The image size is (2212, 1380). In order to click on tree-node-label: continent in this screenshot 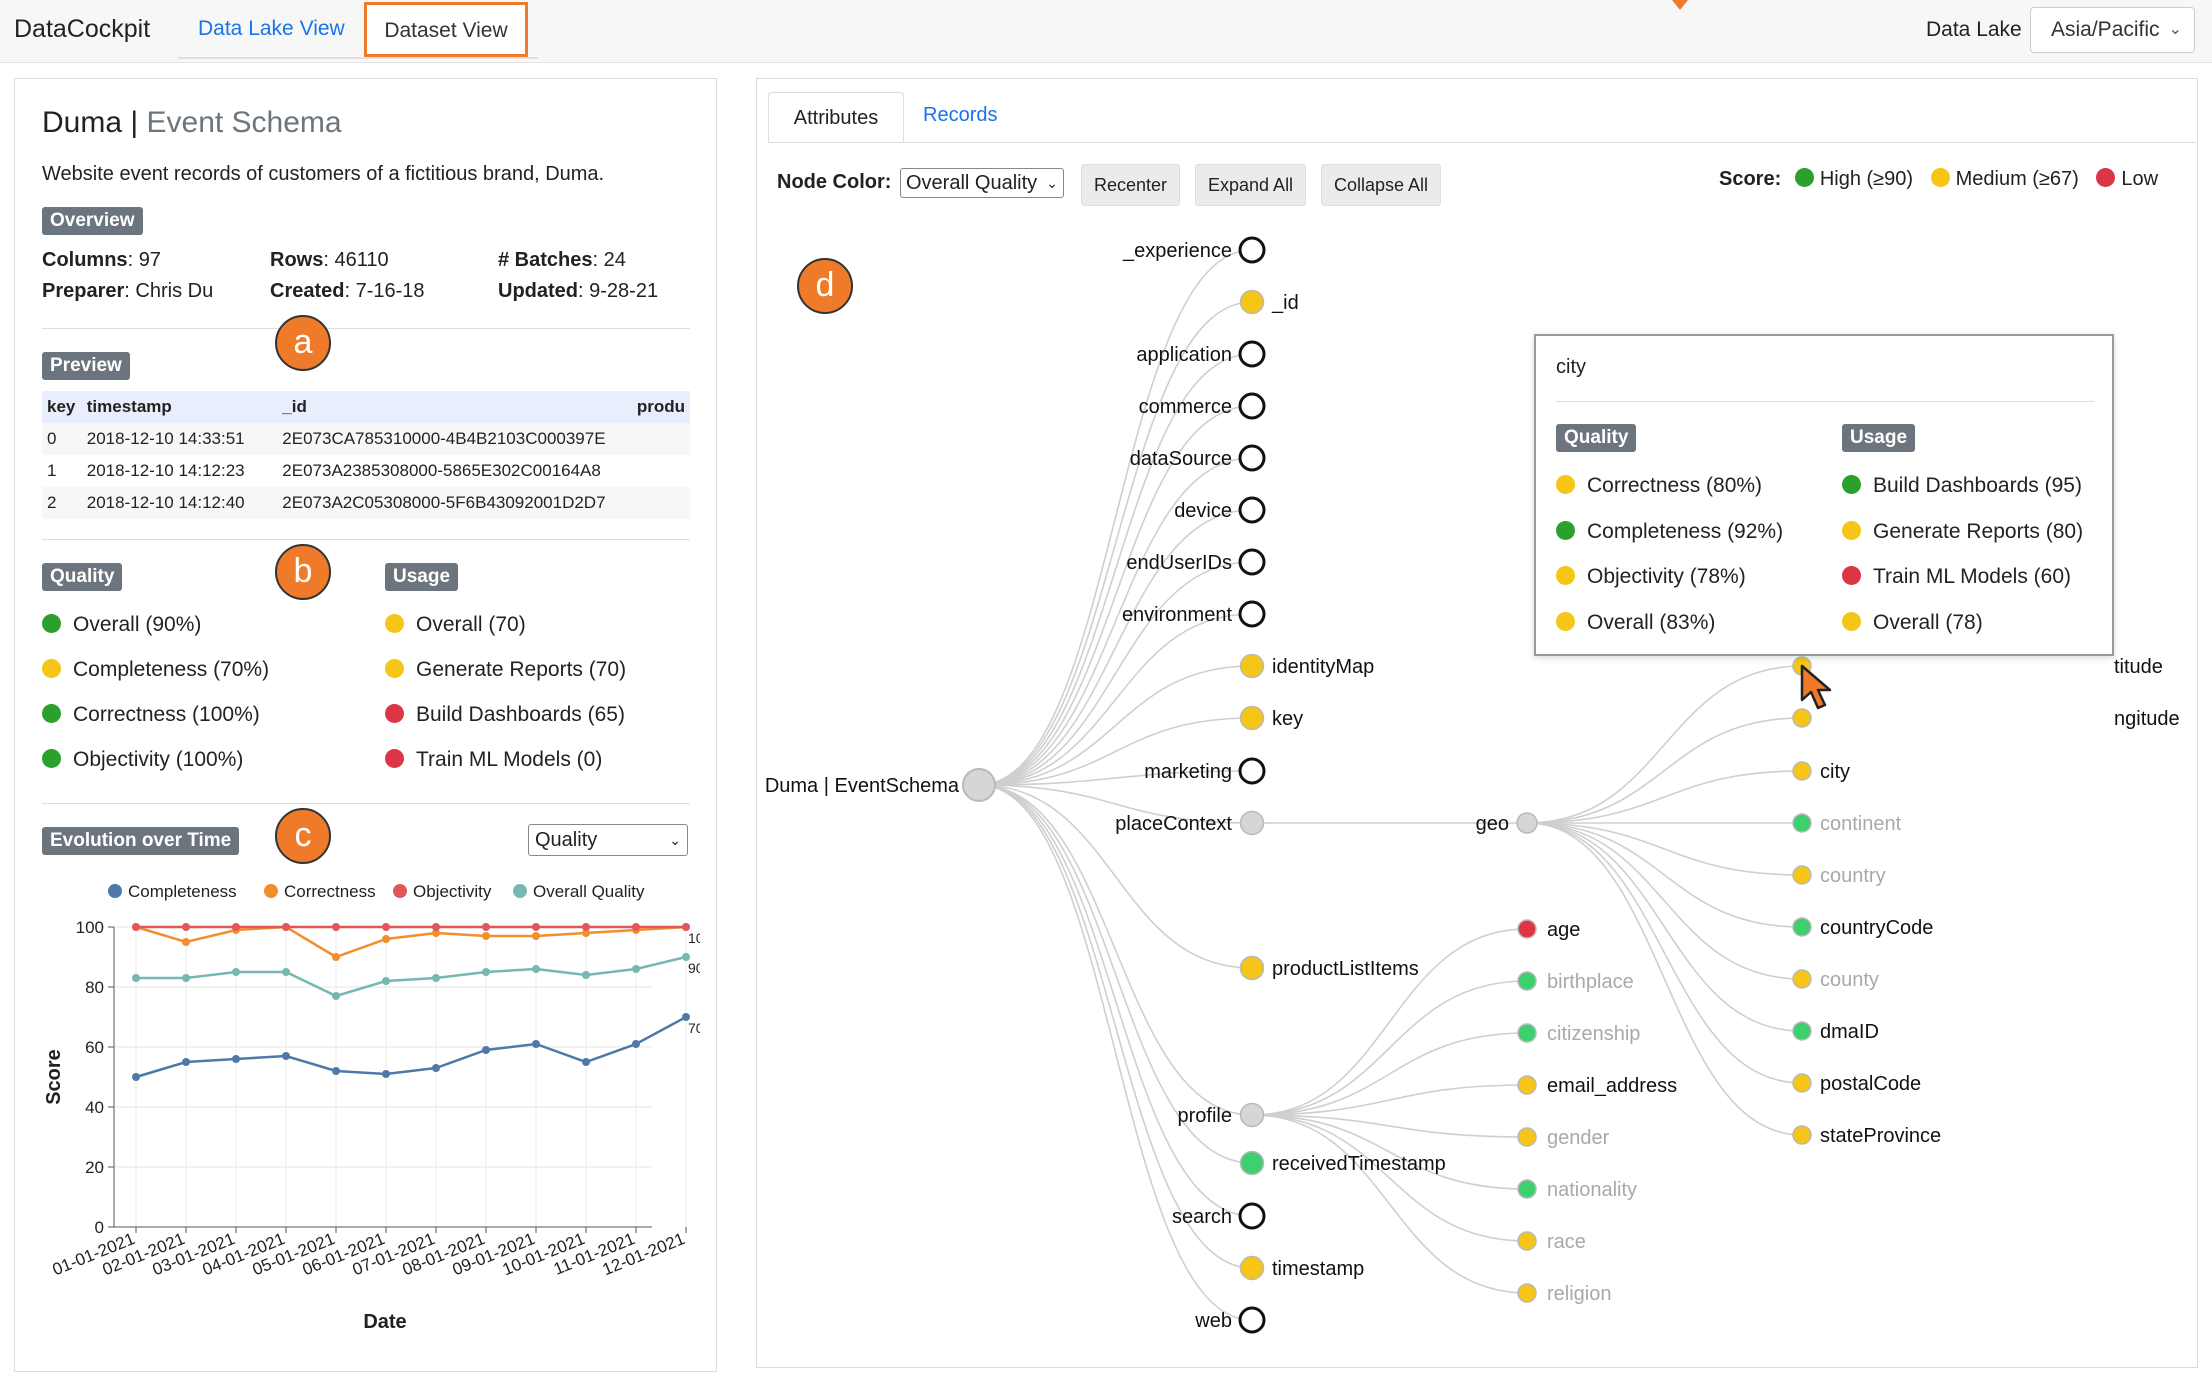, I will do `click(1861, 824)`.